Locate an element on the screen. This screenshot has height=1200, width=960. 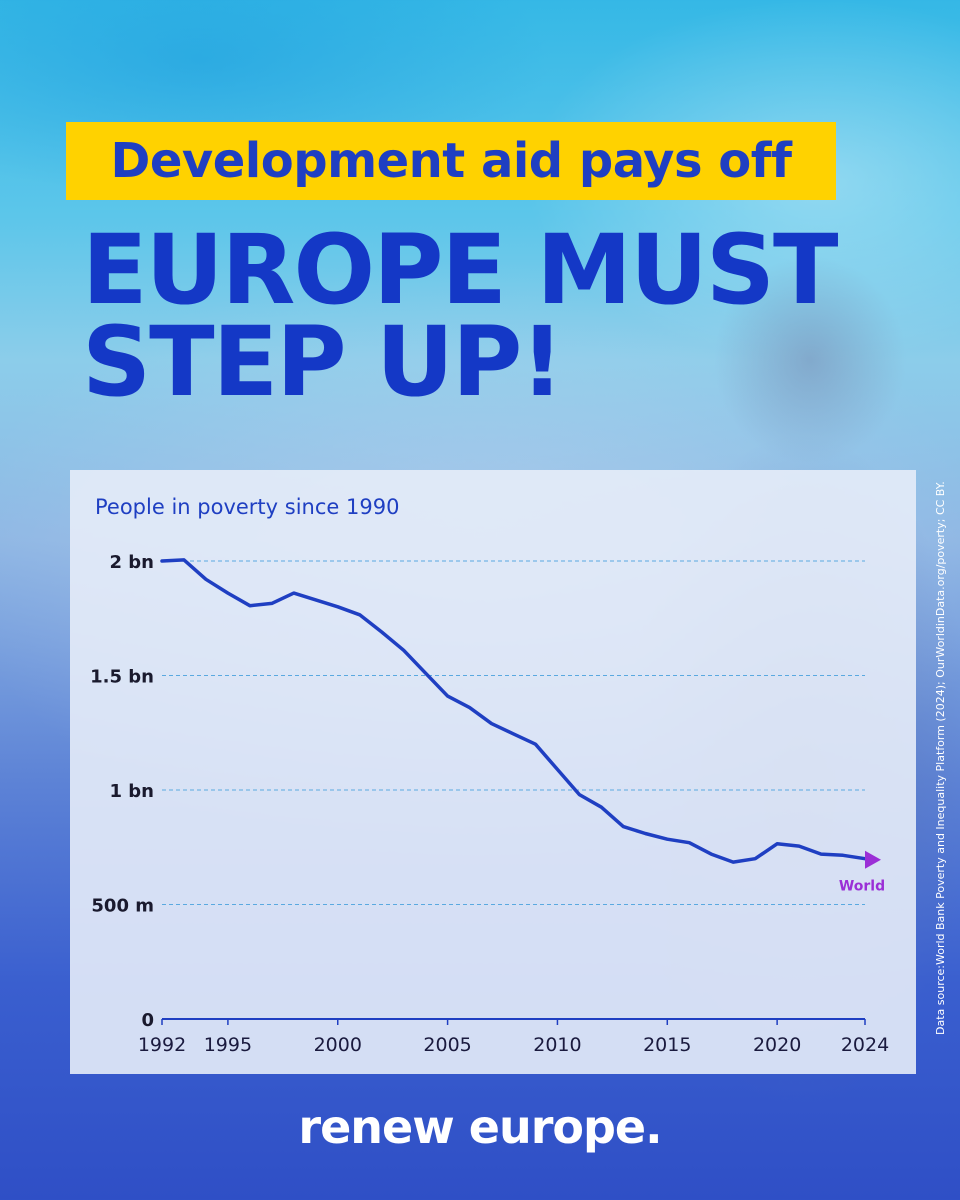
series-label-world: World is located at coordinates (862, 887).